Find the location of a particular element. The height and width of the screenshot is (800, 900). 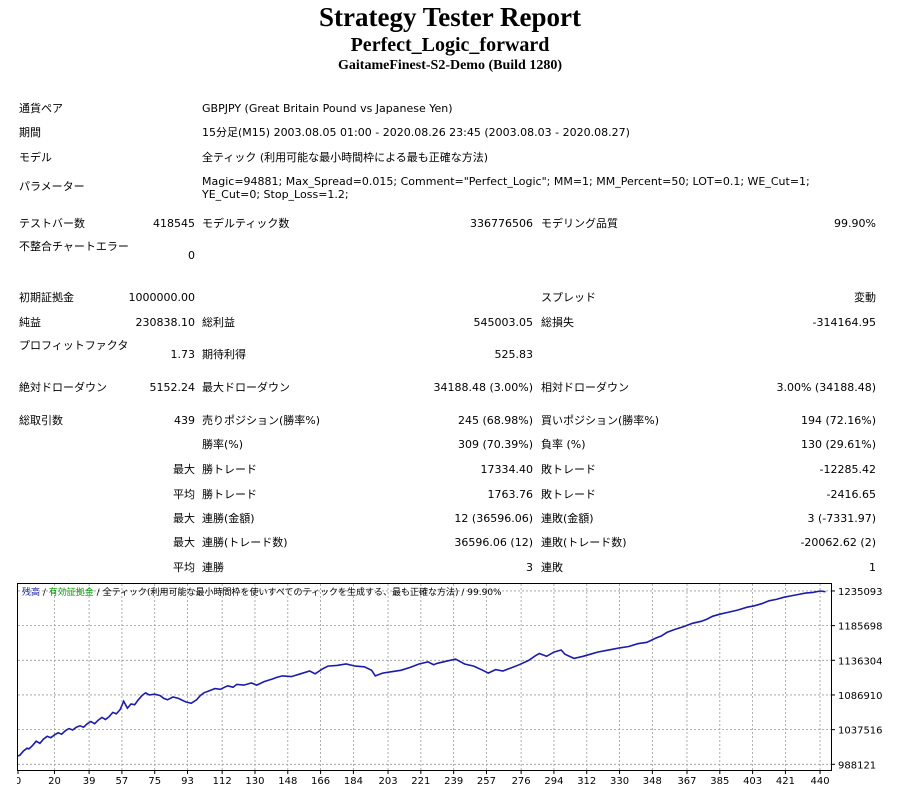

max-cons-prefix: 最大 is located at coordinates (184, 518).